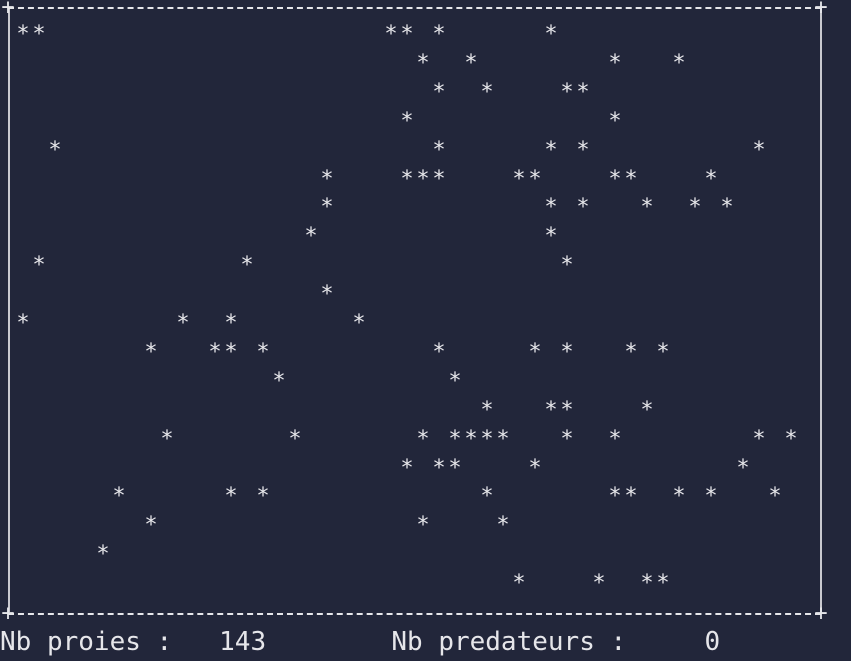 Image resolution: width=851 pixels, height=661 pixels. I want to click on predator-count-value: 0, so click(712, 642).